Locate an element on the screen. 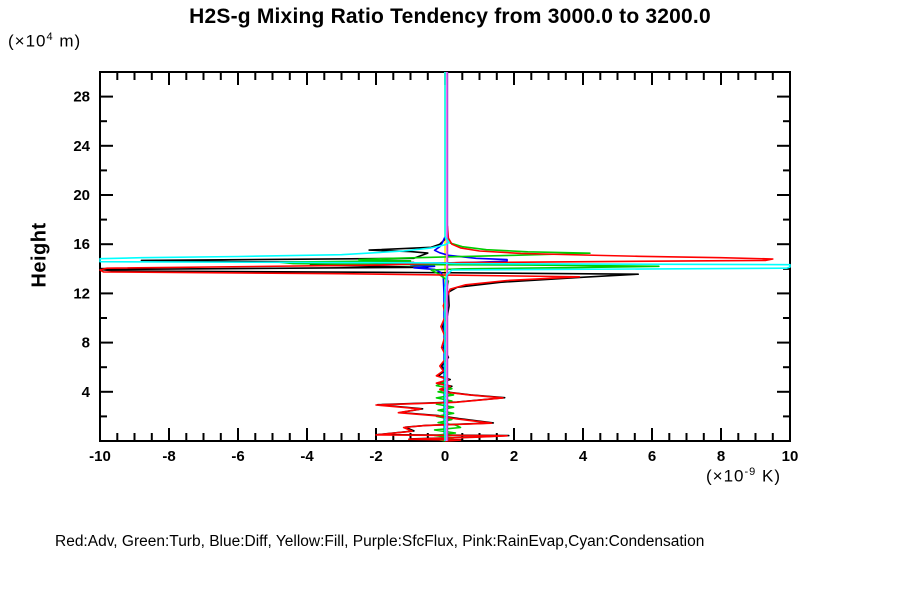 The height and width of the screenshot is (600, 900). x-tick-label: 0 is located at coordinates (445, 456).